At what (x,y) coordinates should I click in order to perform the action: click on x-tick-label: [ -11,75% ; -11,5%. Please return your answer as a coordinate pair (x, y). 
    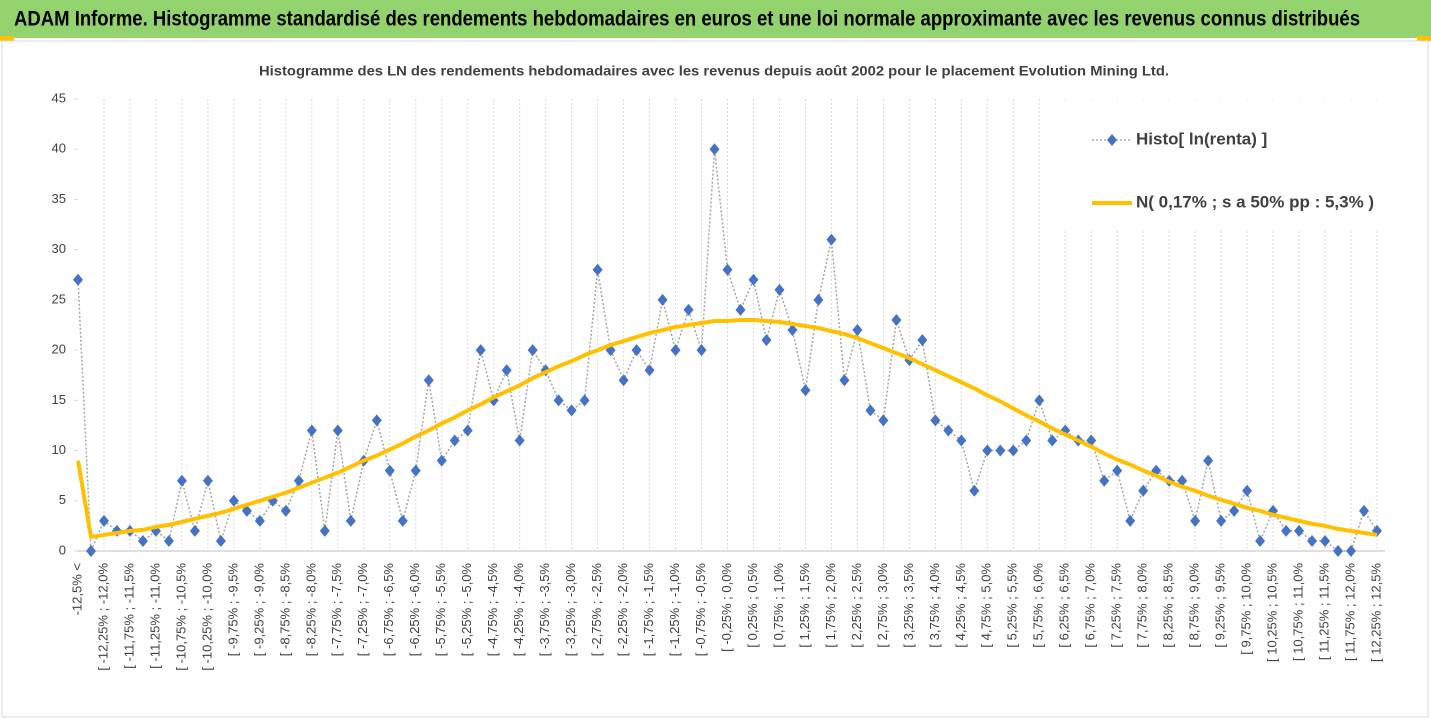
    Looking at the image, I should click on (128, 616).